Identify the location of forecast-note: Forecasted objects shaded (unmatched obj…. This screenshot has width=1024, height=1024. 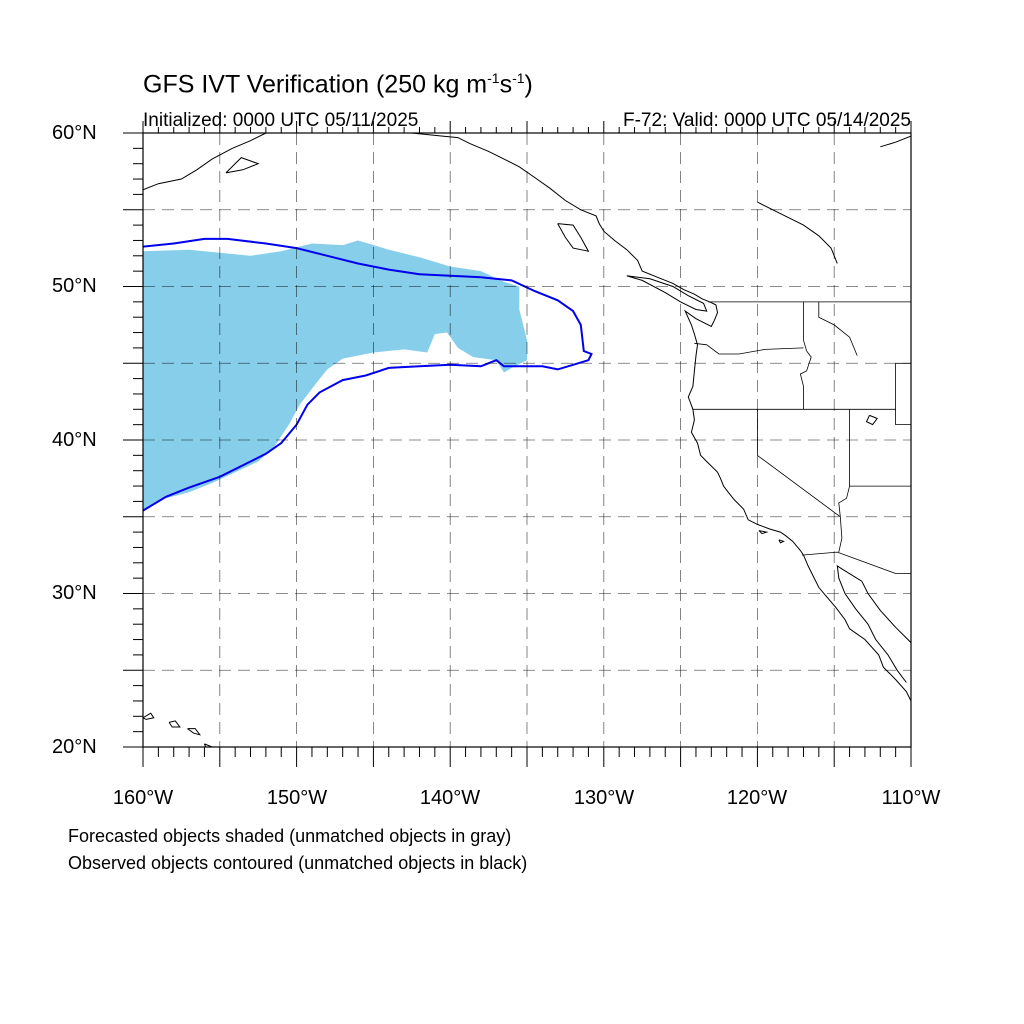
(290, 836).